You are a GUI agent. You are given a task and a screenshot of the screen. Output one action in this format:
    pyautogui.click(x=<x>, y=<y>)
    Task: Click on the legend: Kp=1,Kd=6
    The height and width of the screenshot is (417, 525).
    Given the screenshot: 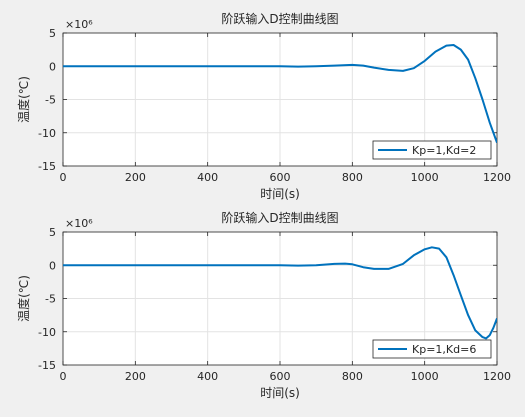 What is the action you would take?
    pyautogui.click(x=432, y=349)
    